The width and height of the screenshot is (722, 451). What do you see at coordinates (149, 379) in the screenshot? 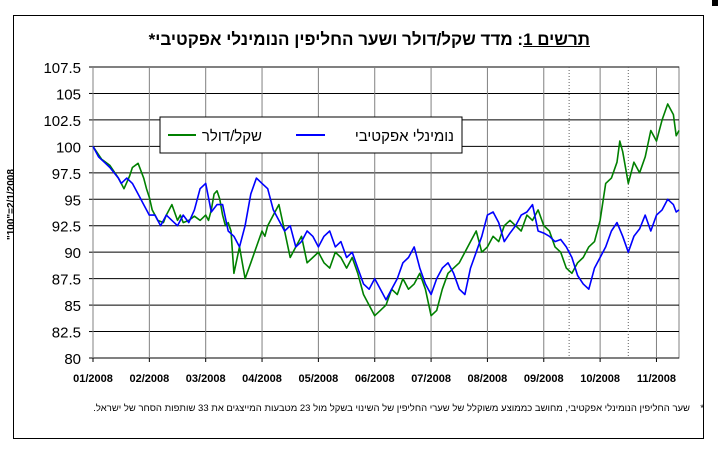
I see `x-tick-label: 02/2008` at bounding box center [149, 379].